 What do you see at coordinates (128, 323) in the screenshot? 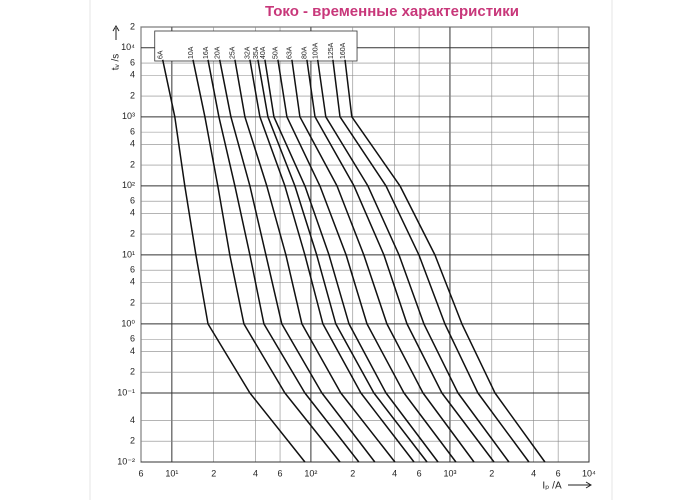
I see `y-tick-label: 10⁰` at bounding box center [128, 323].